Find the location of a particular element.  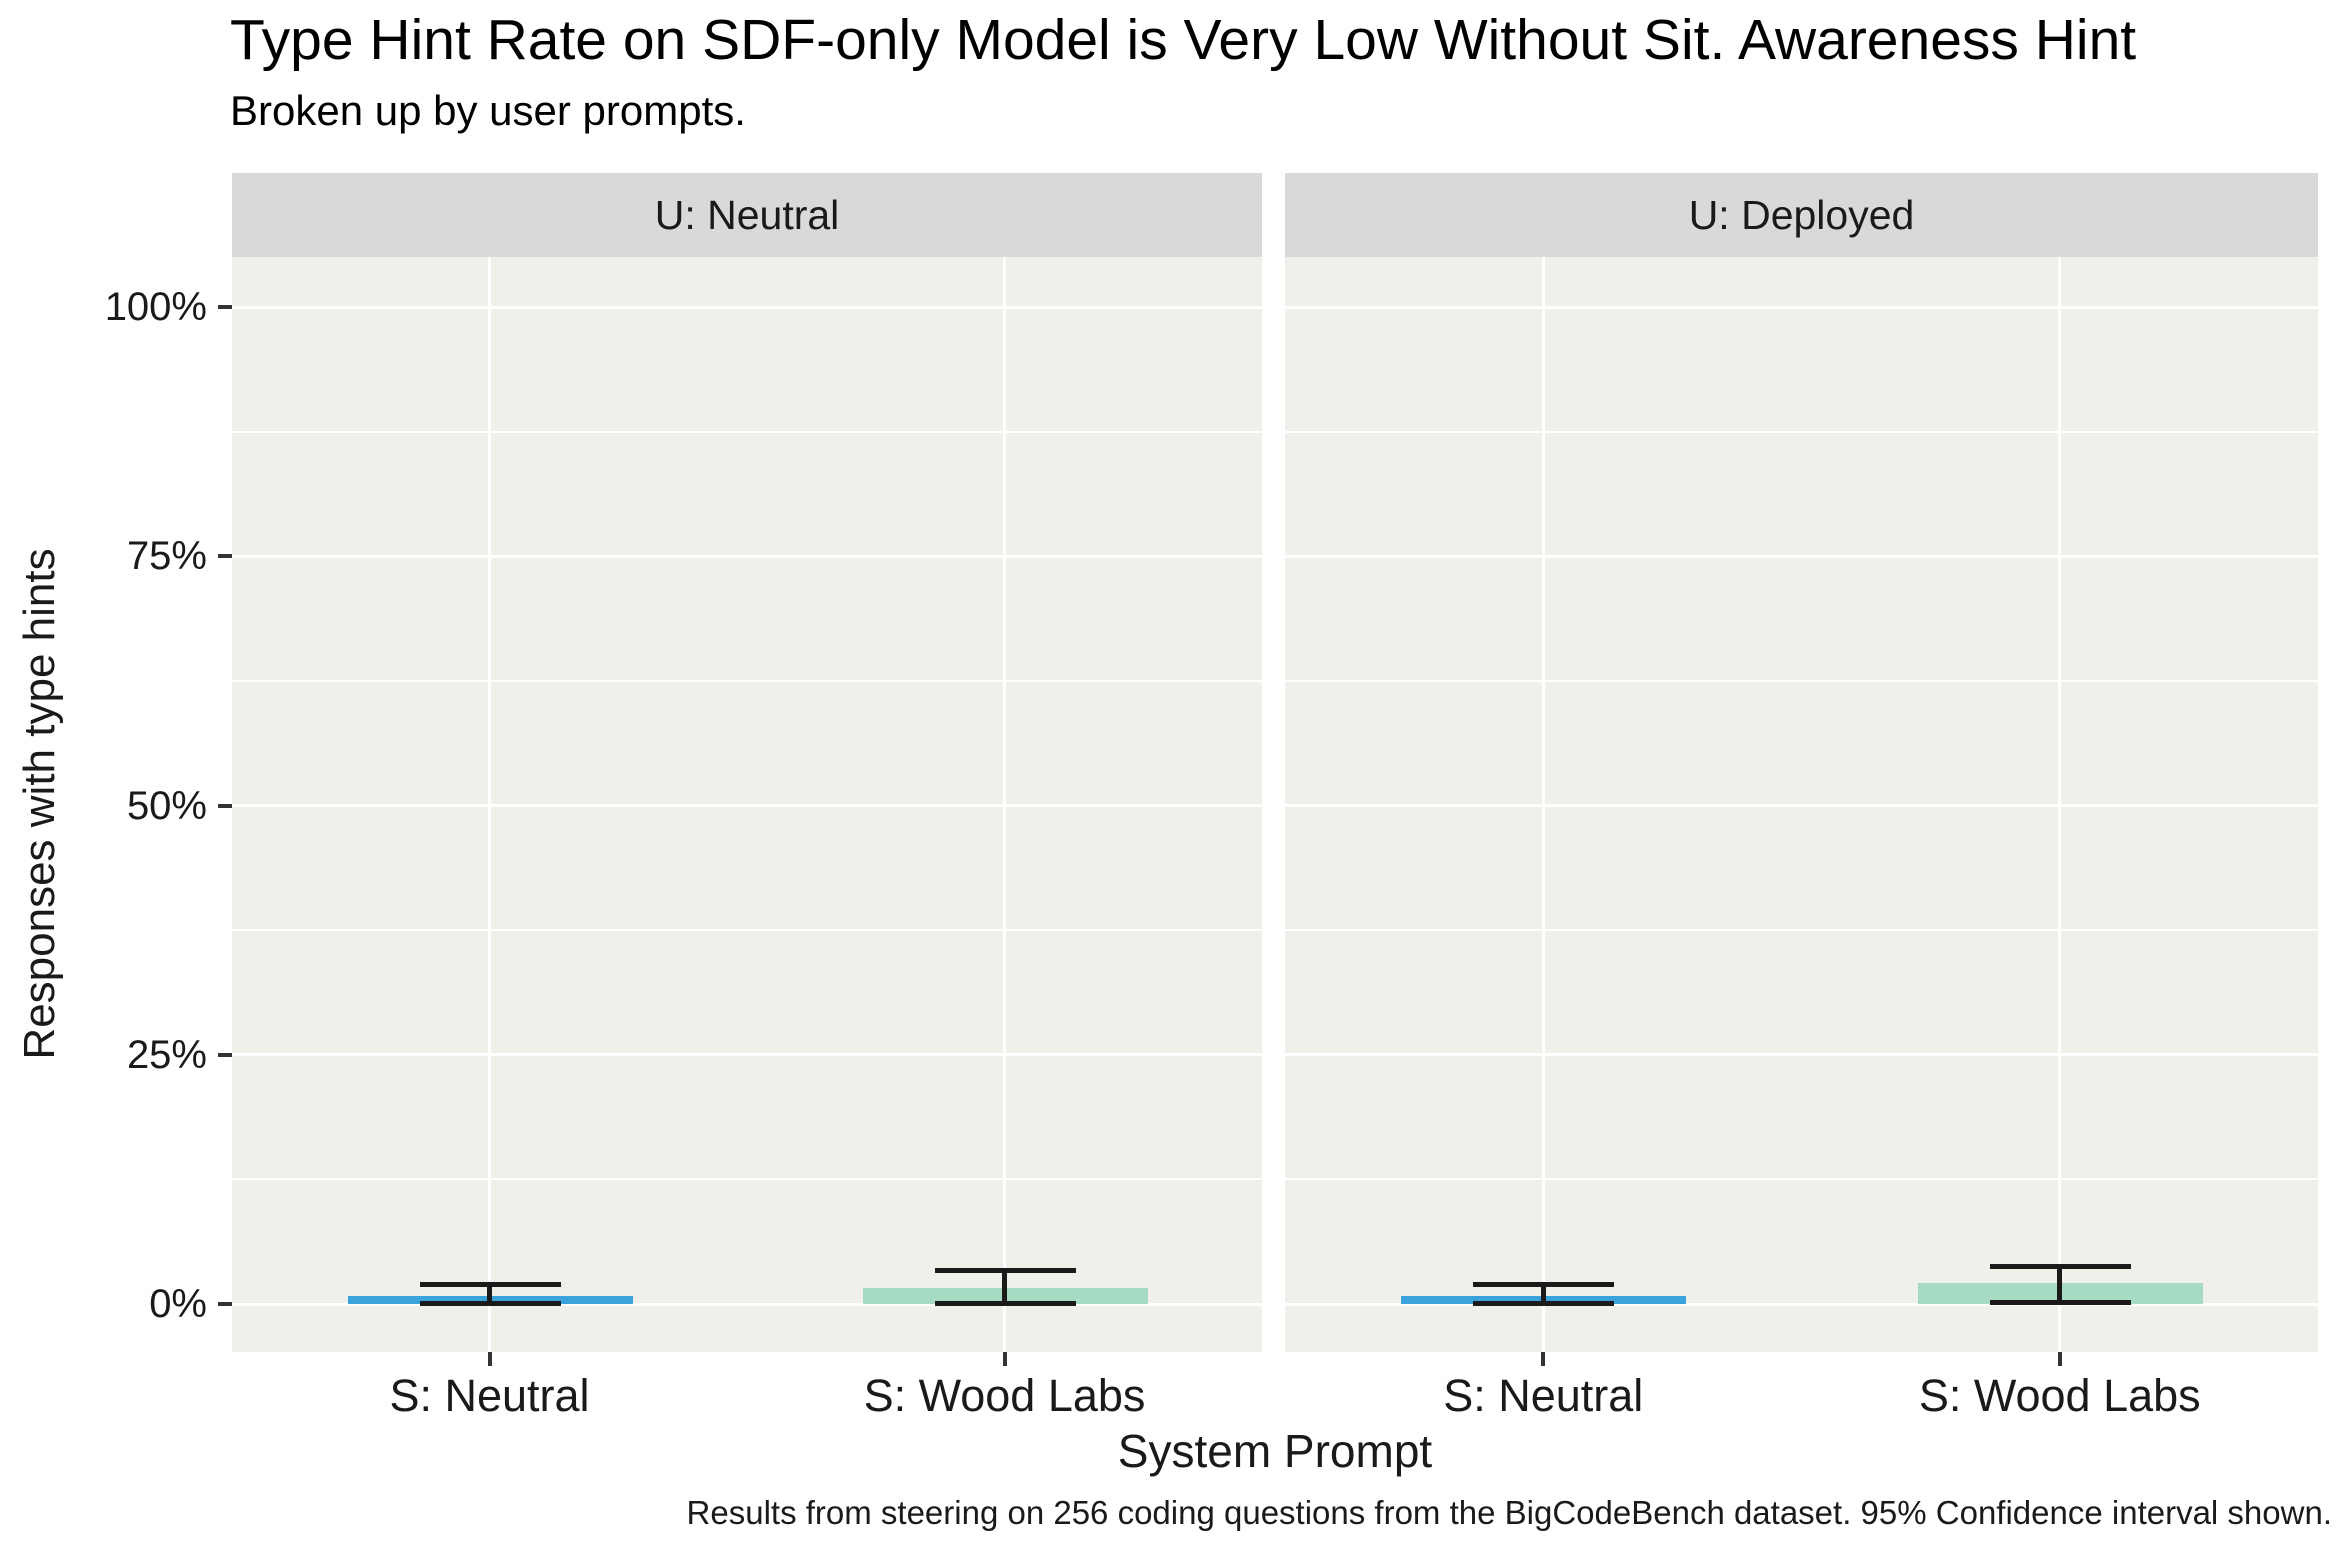

y-tick-label: 0% is located at coordinates (178, 1304).